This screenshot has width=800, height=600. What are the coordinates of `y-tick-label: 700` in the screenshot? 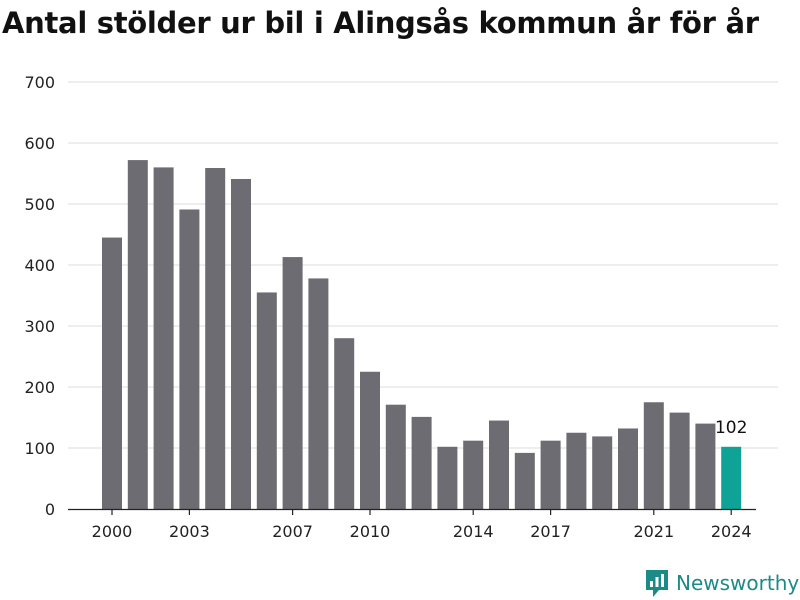 It's located at (39, 82).